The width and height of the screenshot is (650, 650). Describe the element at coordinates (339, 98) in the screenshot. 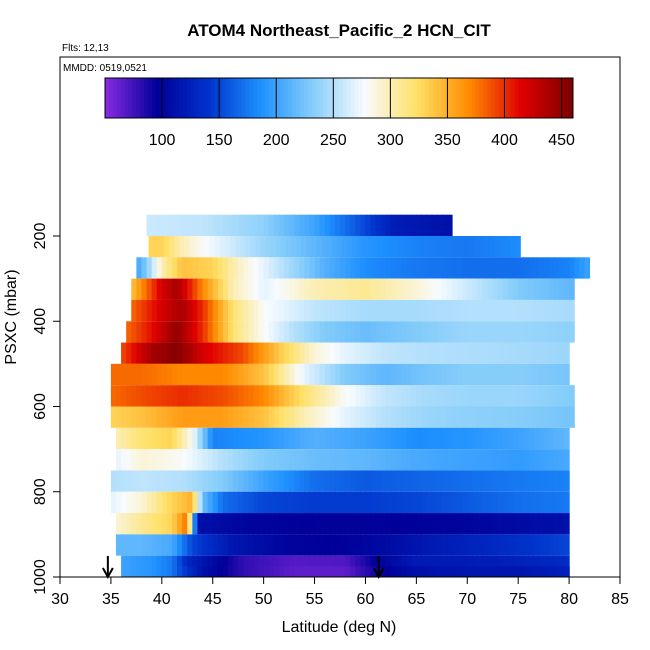

I see `colorbar-frame` at that location.